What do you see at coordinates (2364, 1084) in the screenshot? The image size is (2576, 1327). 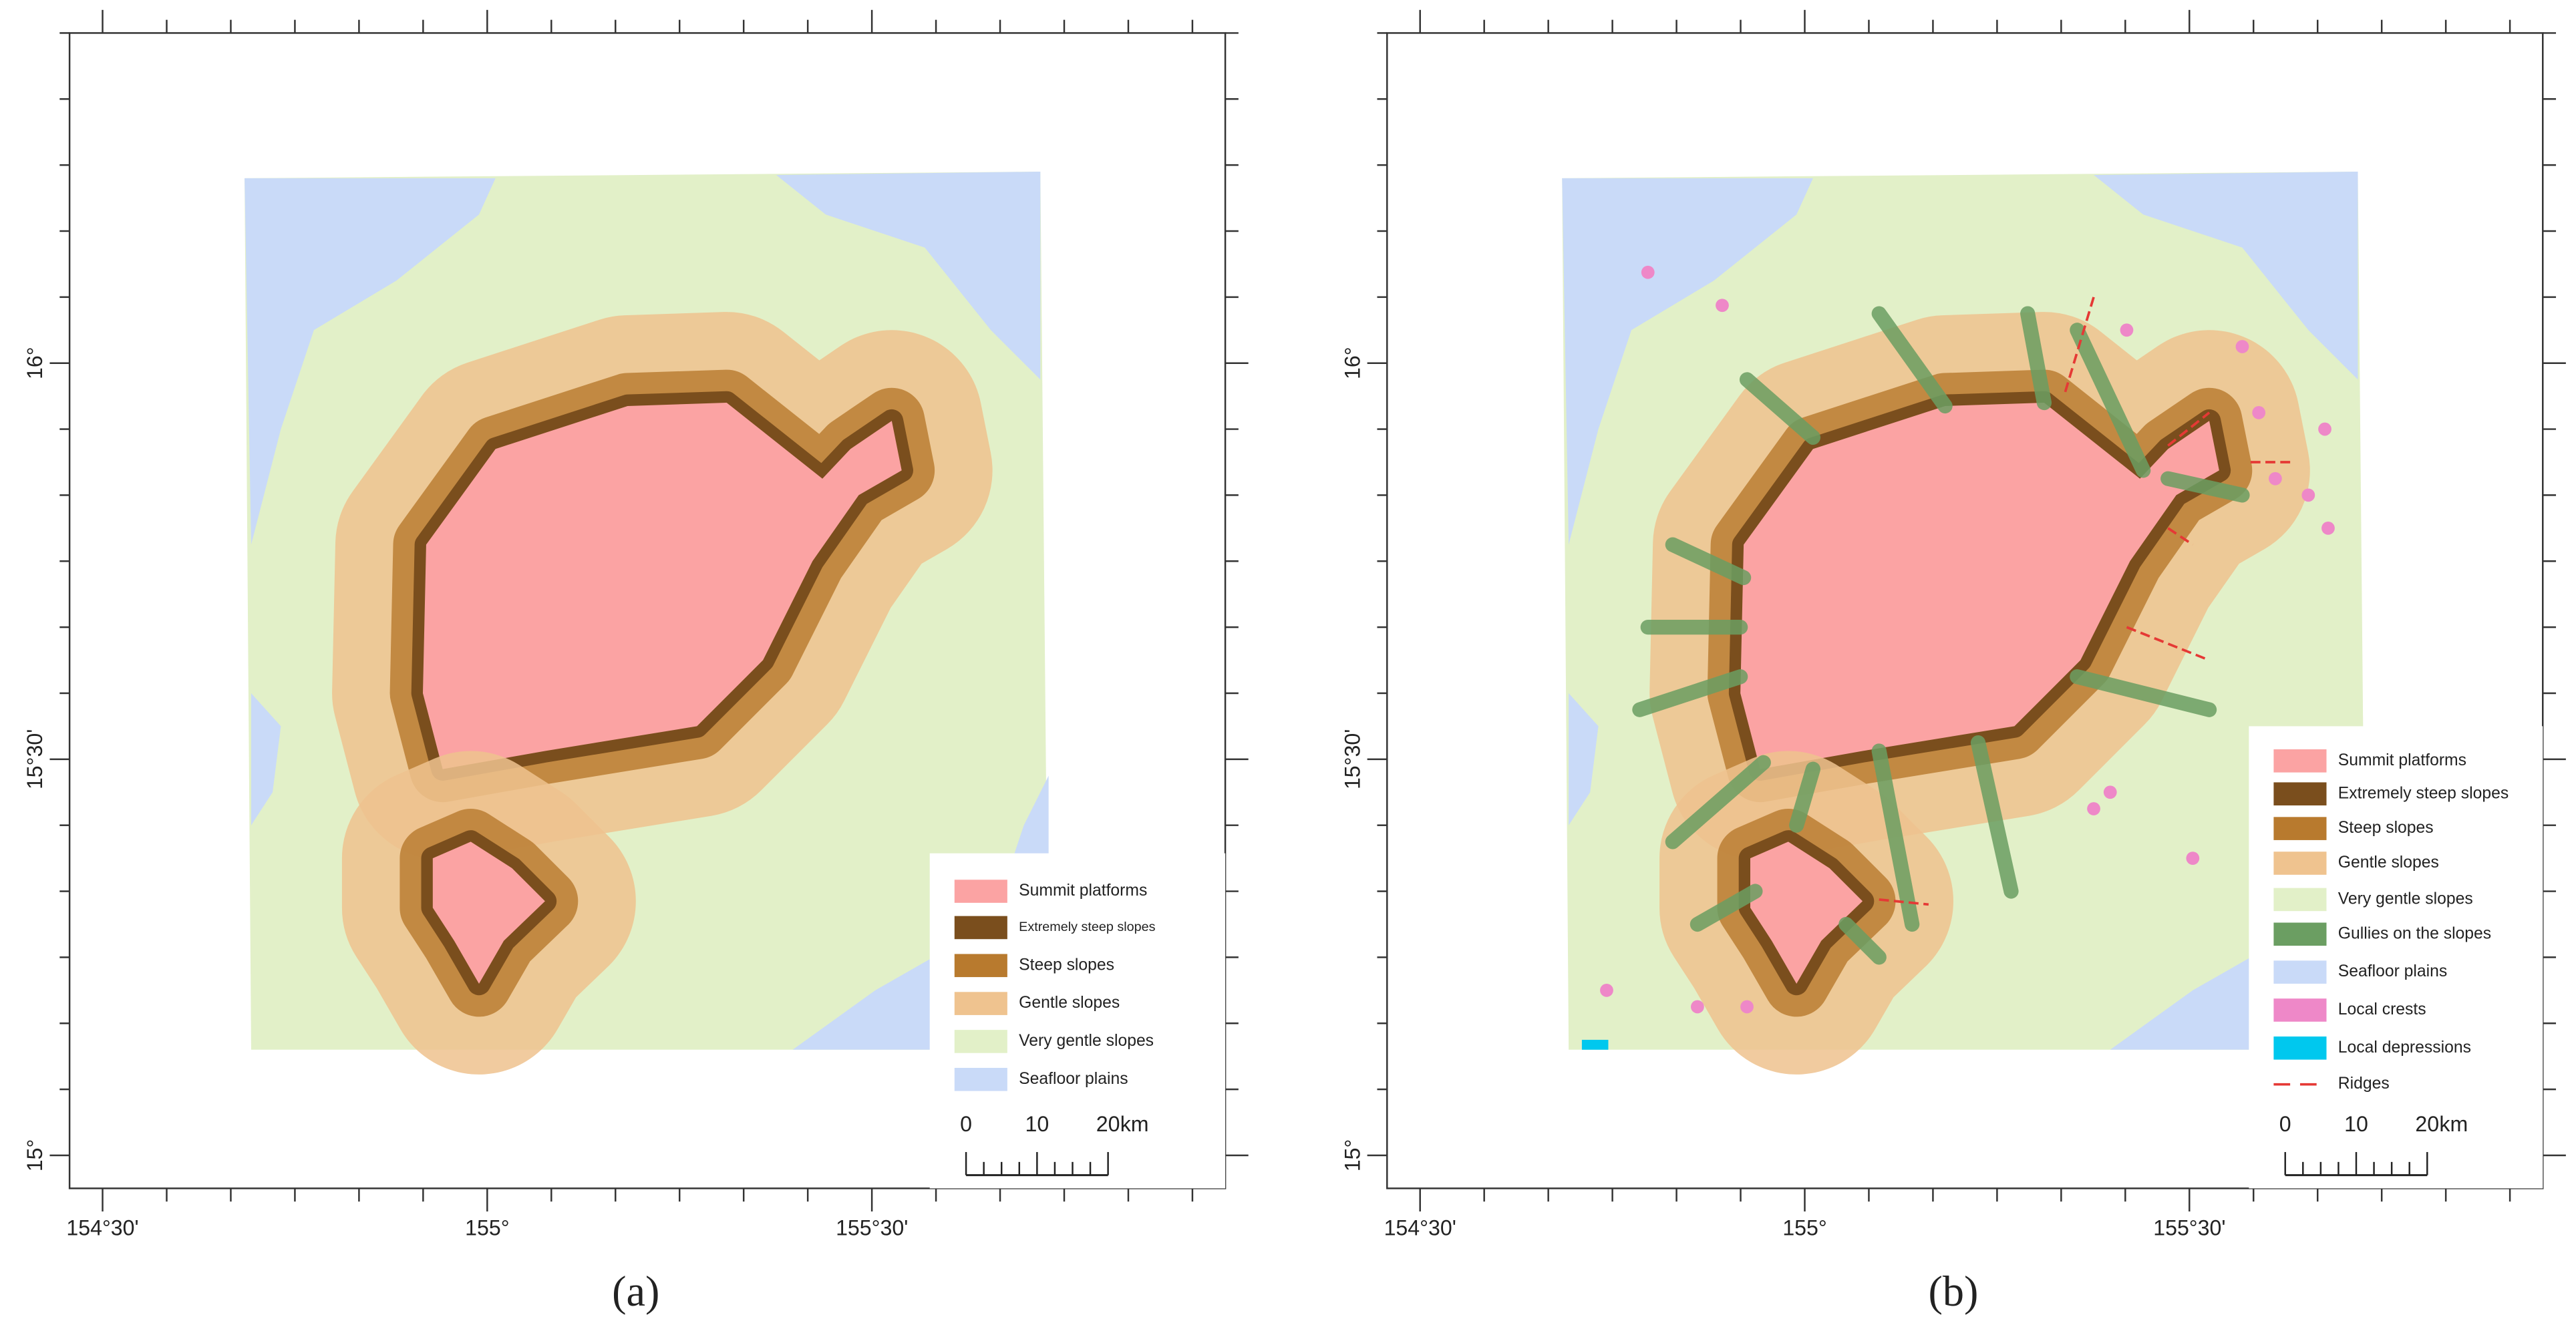 I see `legend-label: Ridges` at bounding box center [2364, 1084].